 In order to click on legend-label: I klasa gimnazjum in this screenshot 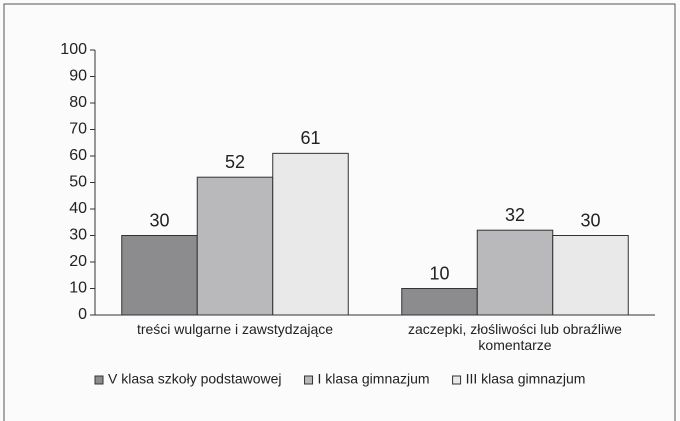, I will do `click(374, 379)`.